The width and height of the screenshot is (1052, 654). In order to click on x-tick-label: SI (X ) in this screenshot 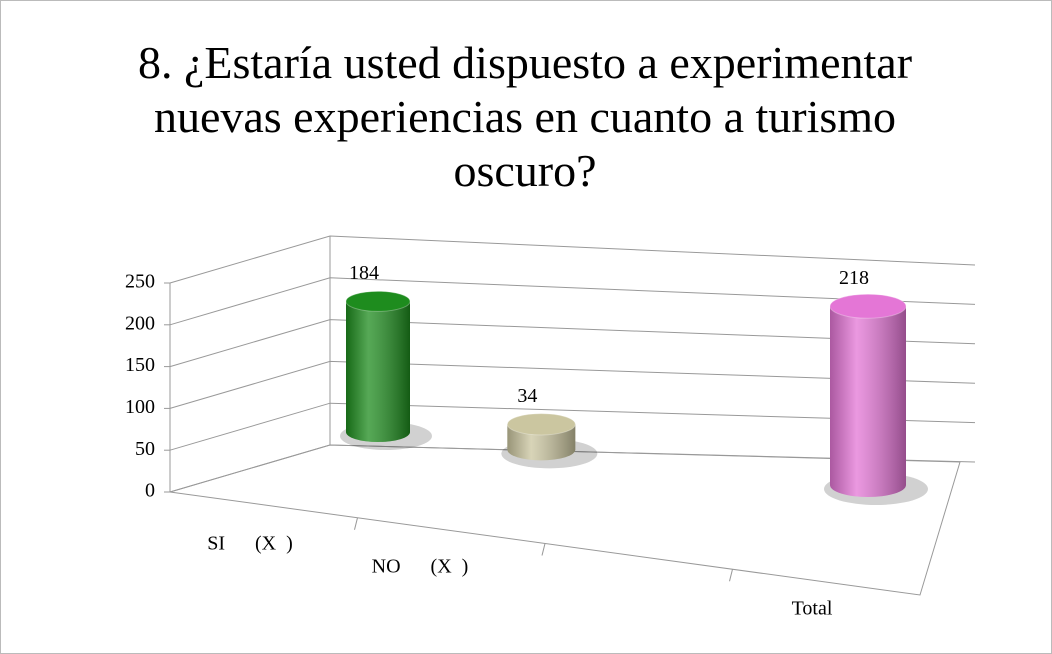, I will do `click(250, 544)`.